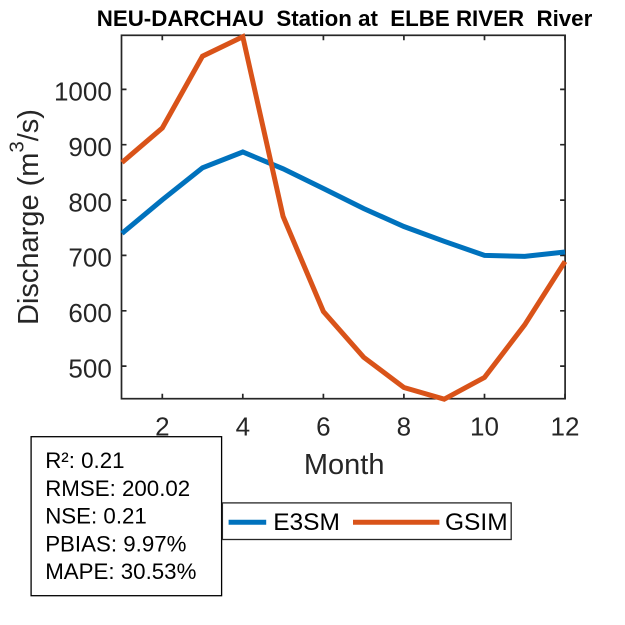  What do you see at coordinates (89, 368) in the screenshot?
I see `svg-text: 500` at bounding box center [89, 368].